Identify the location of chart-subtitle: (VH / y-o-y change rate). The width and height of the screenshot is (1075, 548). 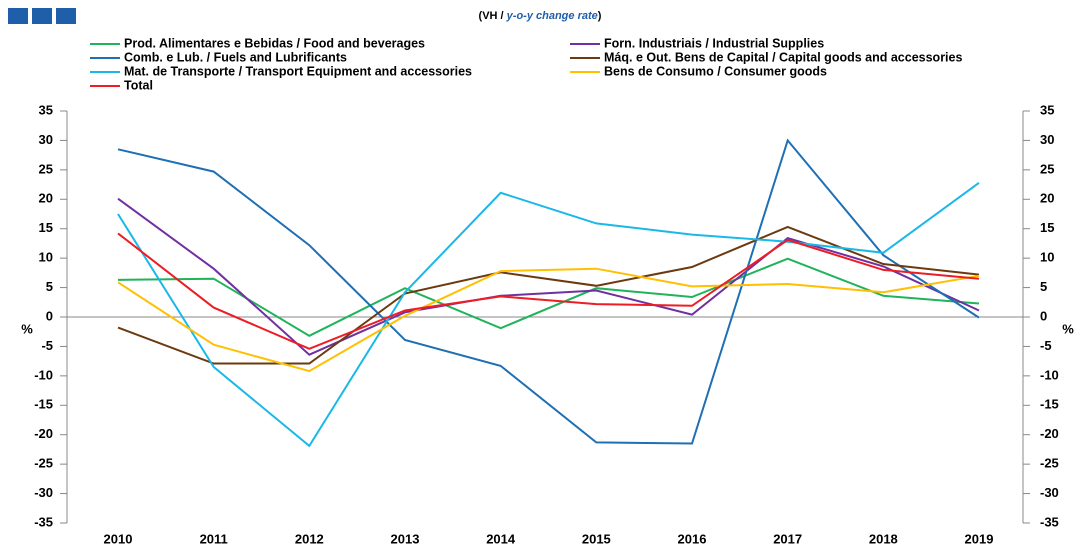
(540, 16).